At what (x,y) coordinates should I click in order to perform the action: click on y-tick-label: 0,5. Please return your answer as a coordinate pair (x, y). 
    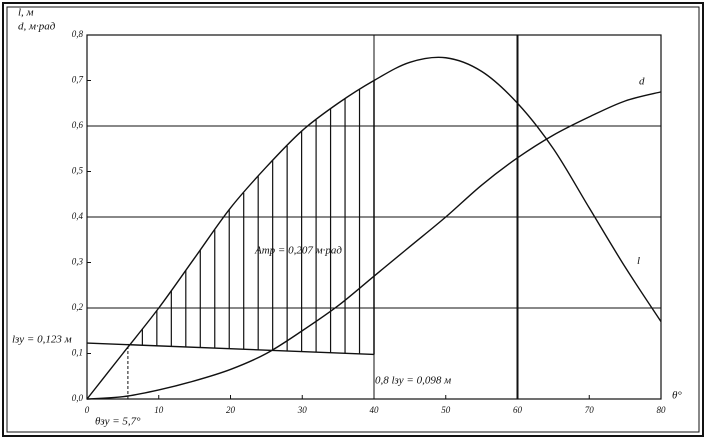
    Looking at the image, I should click on (78, 171).